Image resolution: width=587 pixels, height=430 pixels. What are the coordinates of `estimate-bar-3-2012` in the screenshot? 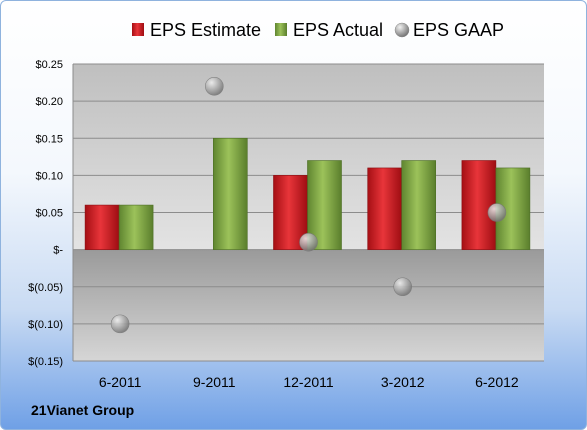 It's located at (385, 208).